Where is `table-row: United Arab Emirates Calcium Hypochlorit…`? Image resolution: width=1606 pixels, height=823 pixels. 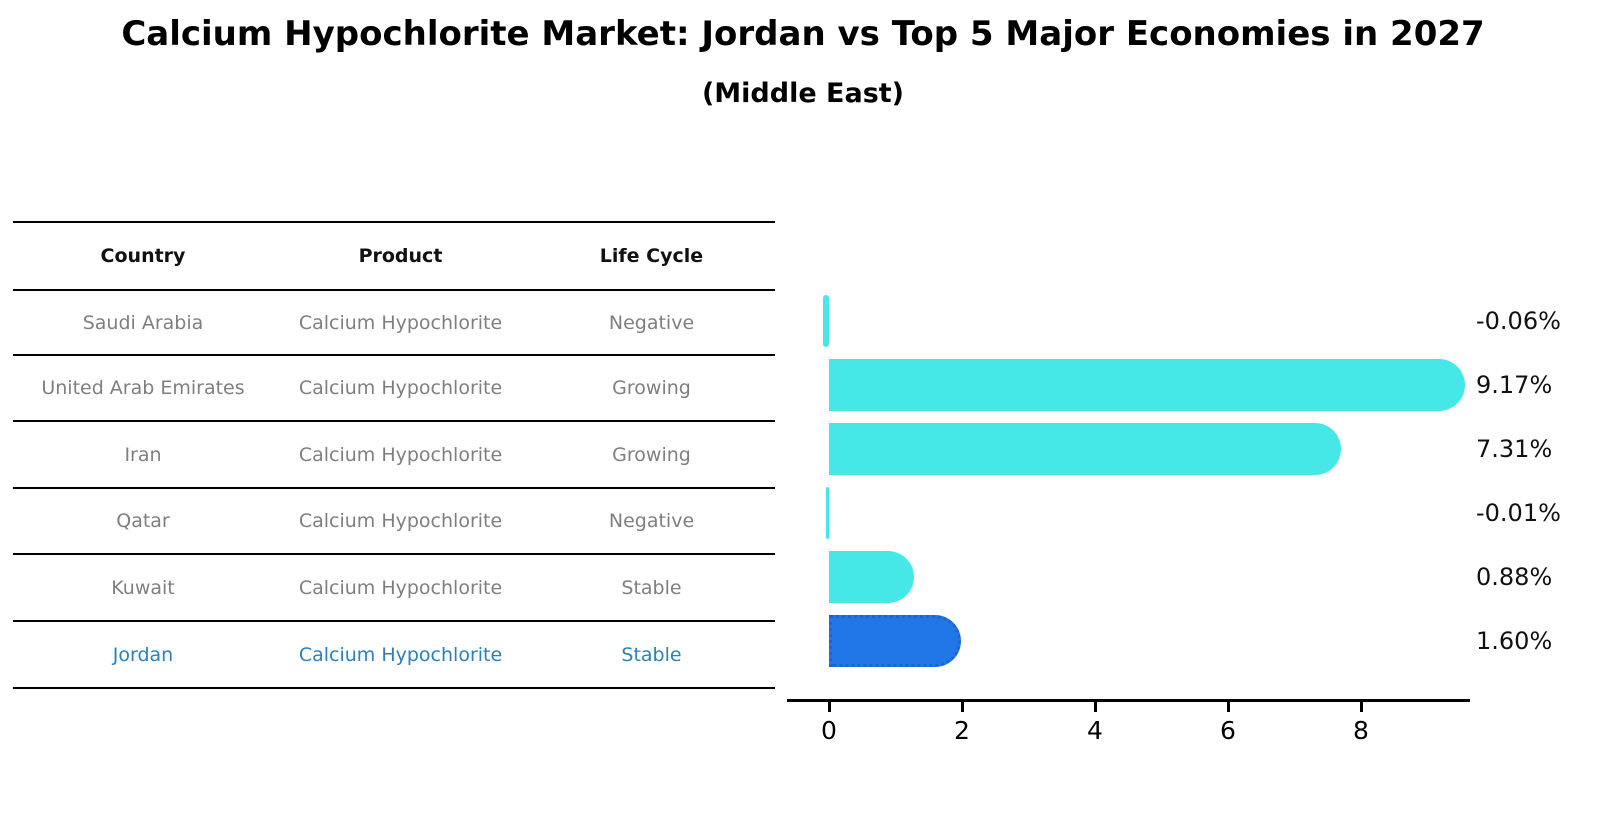 table-row: United Arab Emirates Calcium Hypochlorit… is located at coordinates (394, 388).